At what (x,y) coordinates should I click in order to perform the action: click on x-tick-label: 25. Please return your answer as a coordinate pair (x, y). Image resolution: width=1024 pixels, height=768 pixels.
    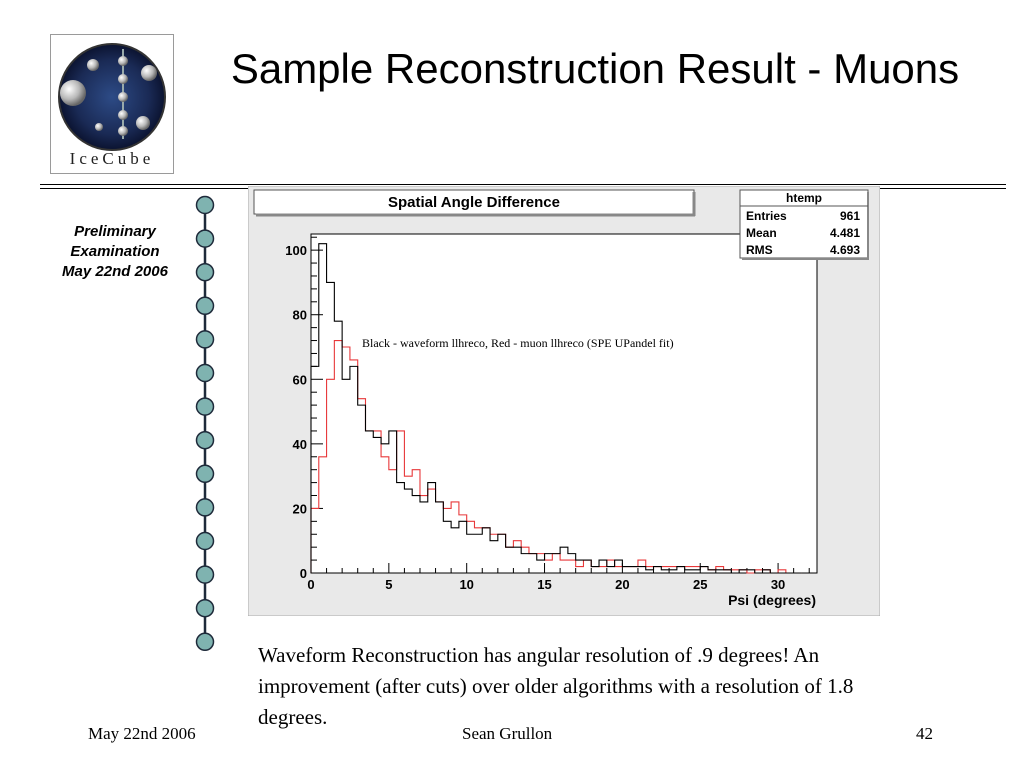
    Looking at the image, I should click on (700, 584).